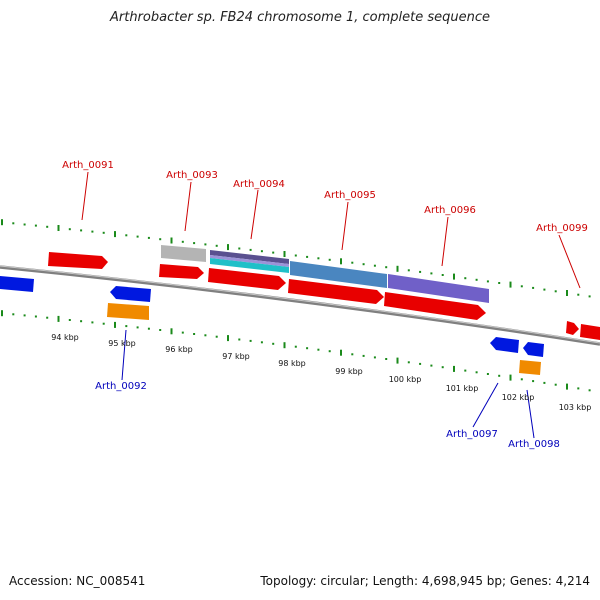 This screenshot has width=600, height=600. Describe the element at coordinates (181, 271) in the screenshot. I see `gene-arth-0093-arrow` at that location.